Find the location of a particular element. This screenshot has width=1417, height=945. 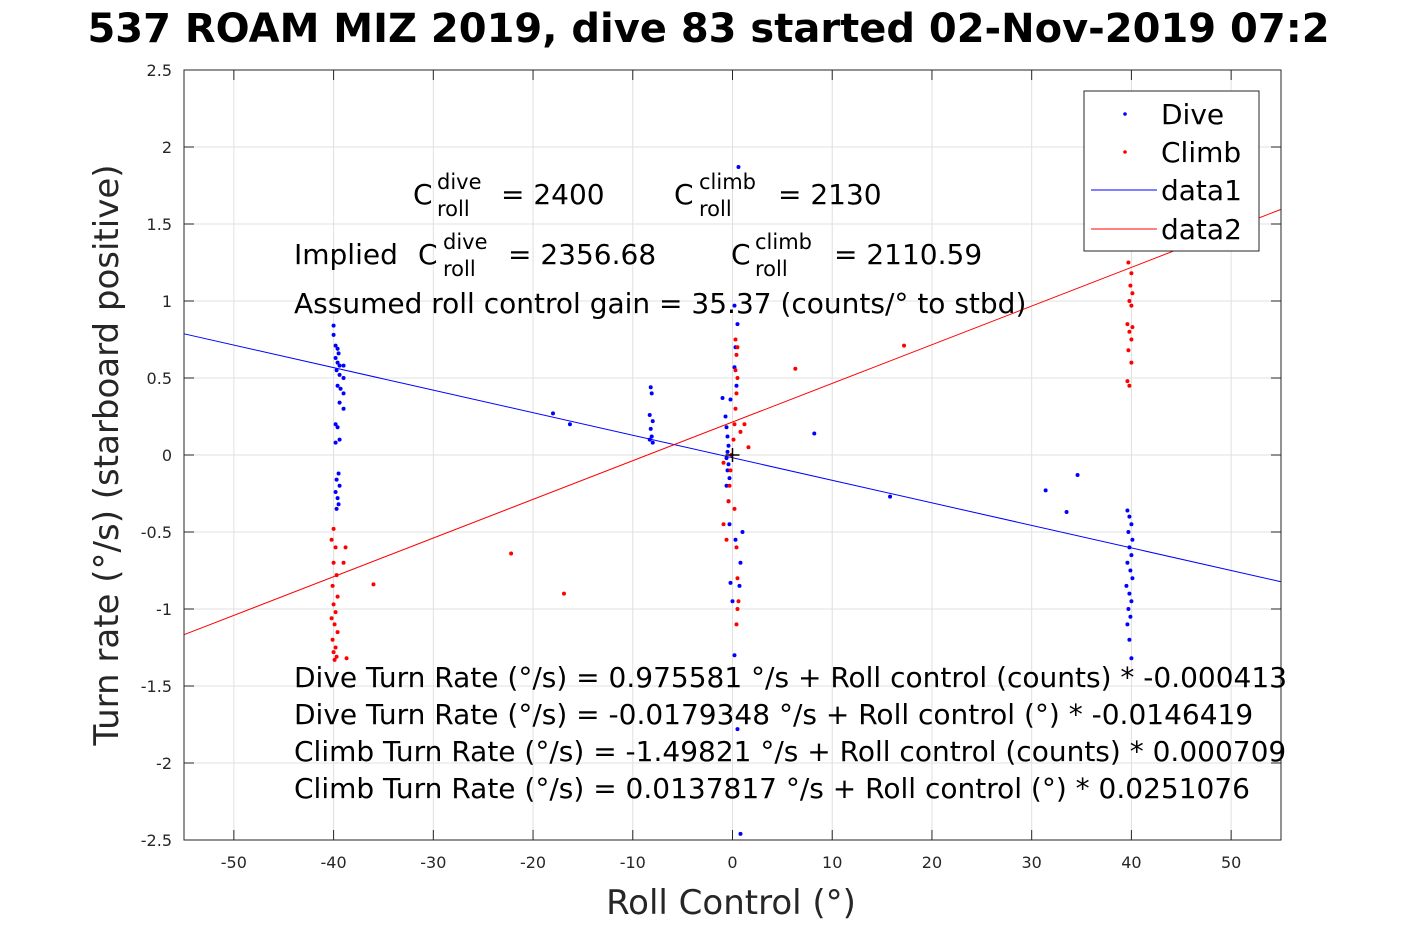

x-tick-label: -10 is located at coordinates (633, 862).